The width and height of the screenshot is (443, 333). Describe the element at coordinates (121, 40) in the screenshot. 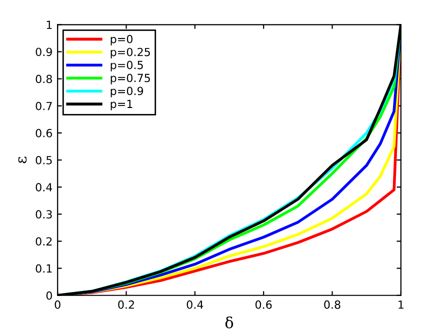

I see `legend-label: p=0` at that location.